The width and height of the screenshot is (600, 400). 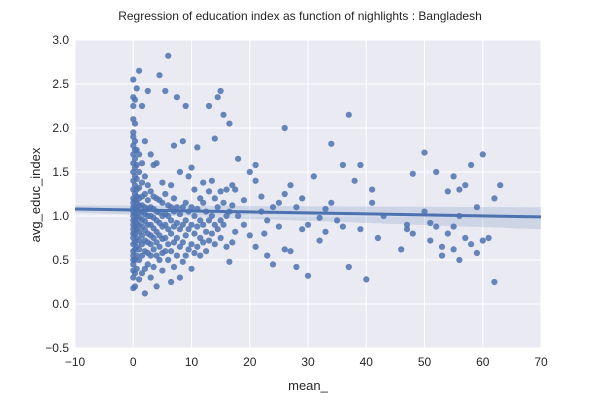 What do you see at coordinates (75, 362) in the screenshot?
I see `x-tick-label: −10` at bounding box center [75, 362].